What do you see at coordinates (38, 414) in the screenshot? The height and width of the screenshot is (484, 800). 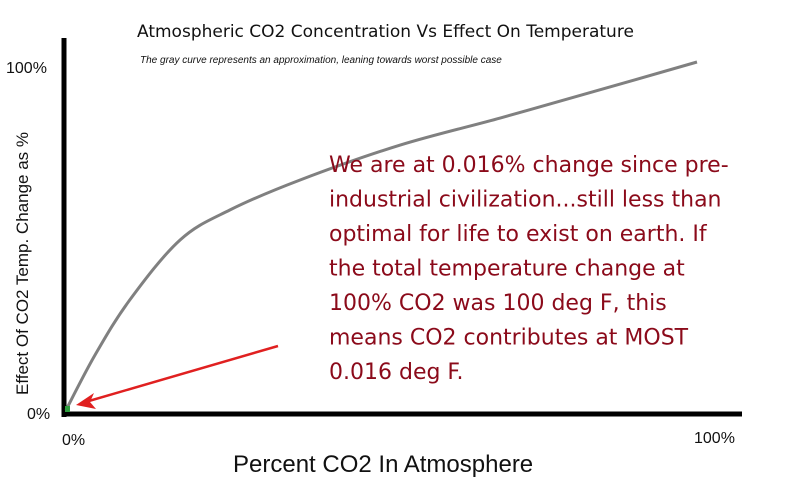 I see `y-tick-label: 0%` at bounding box center [38, 414].